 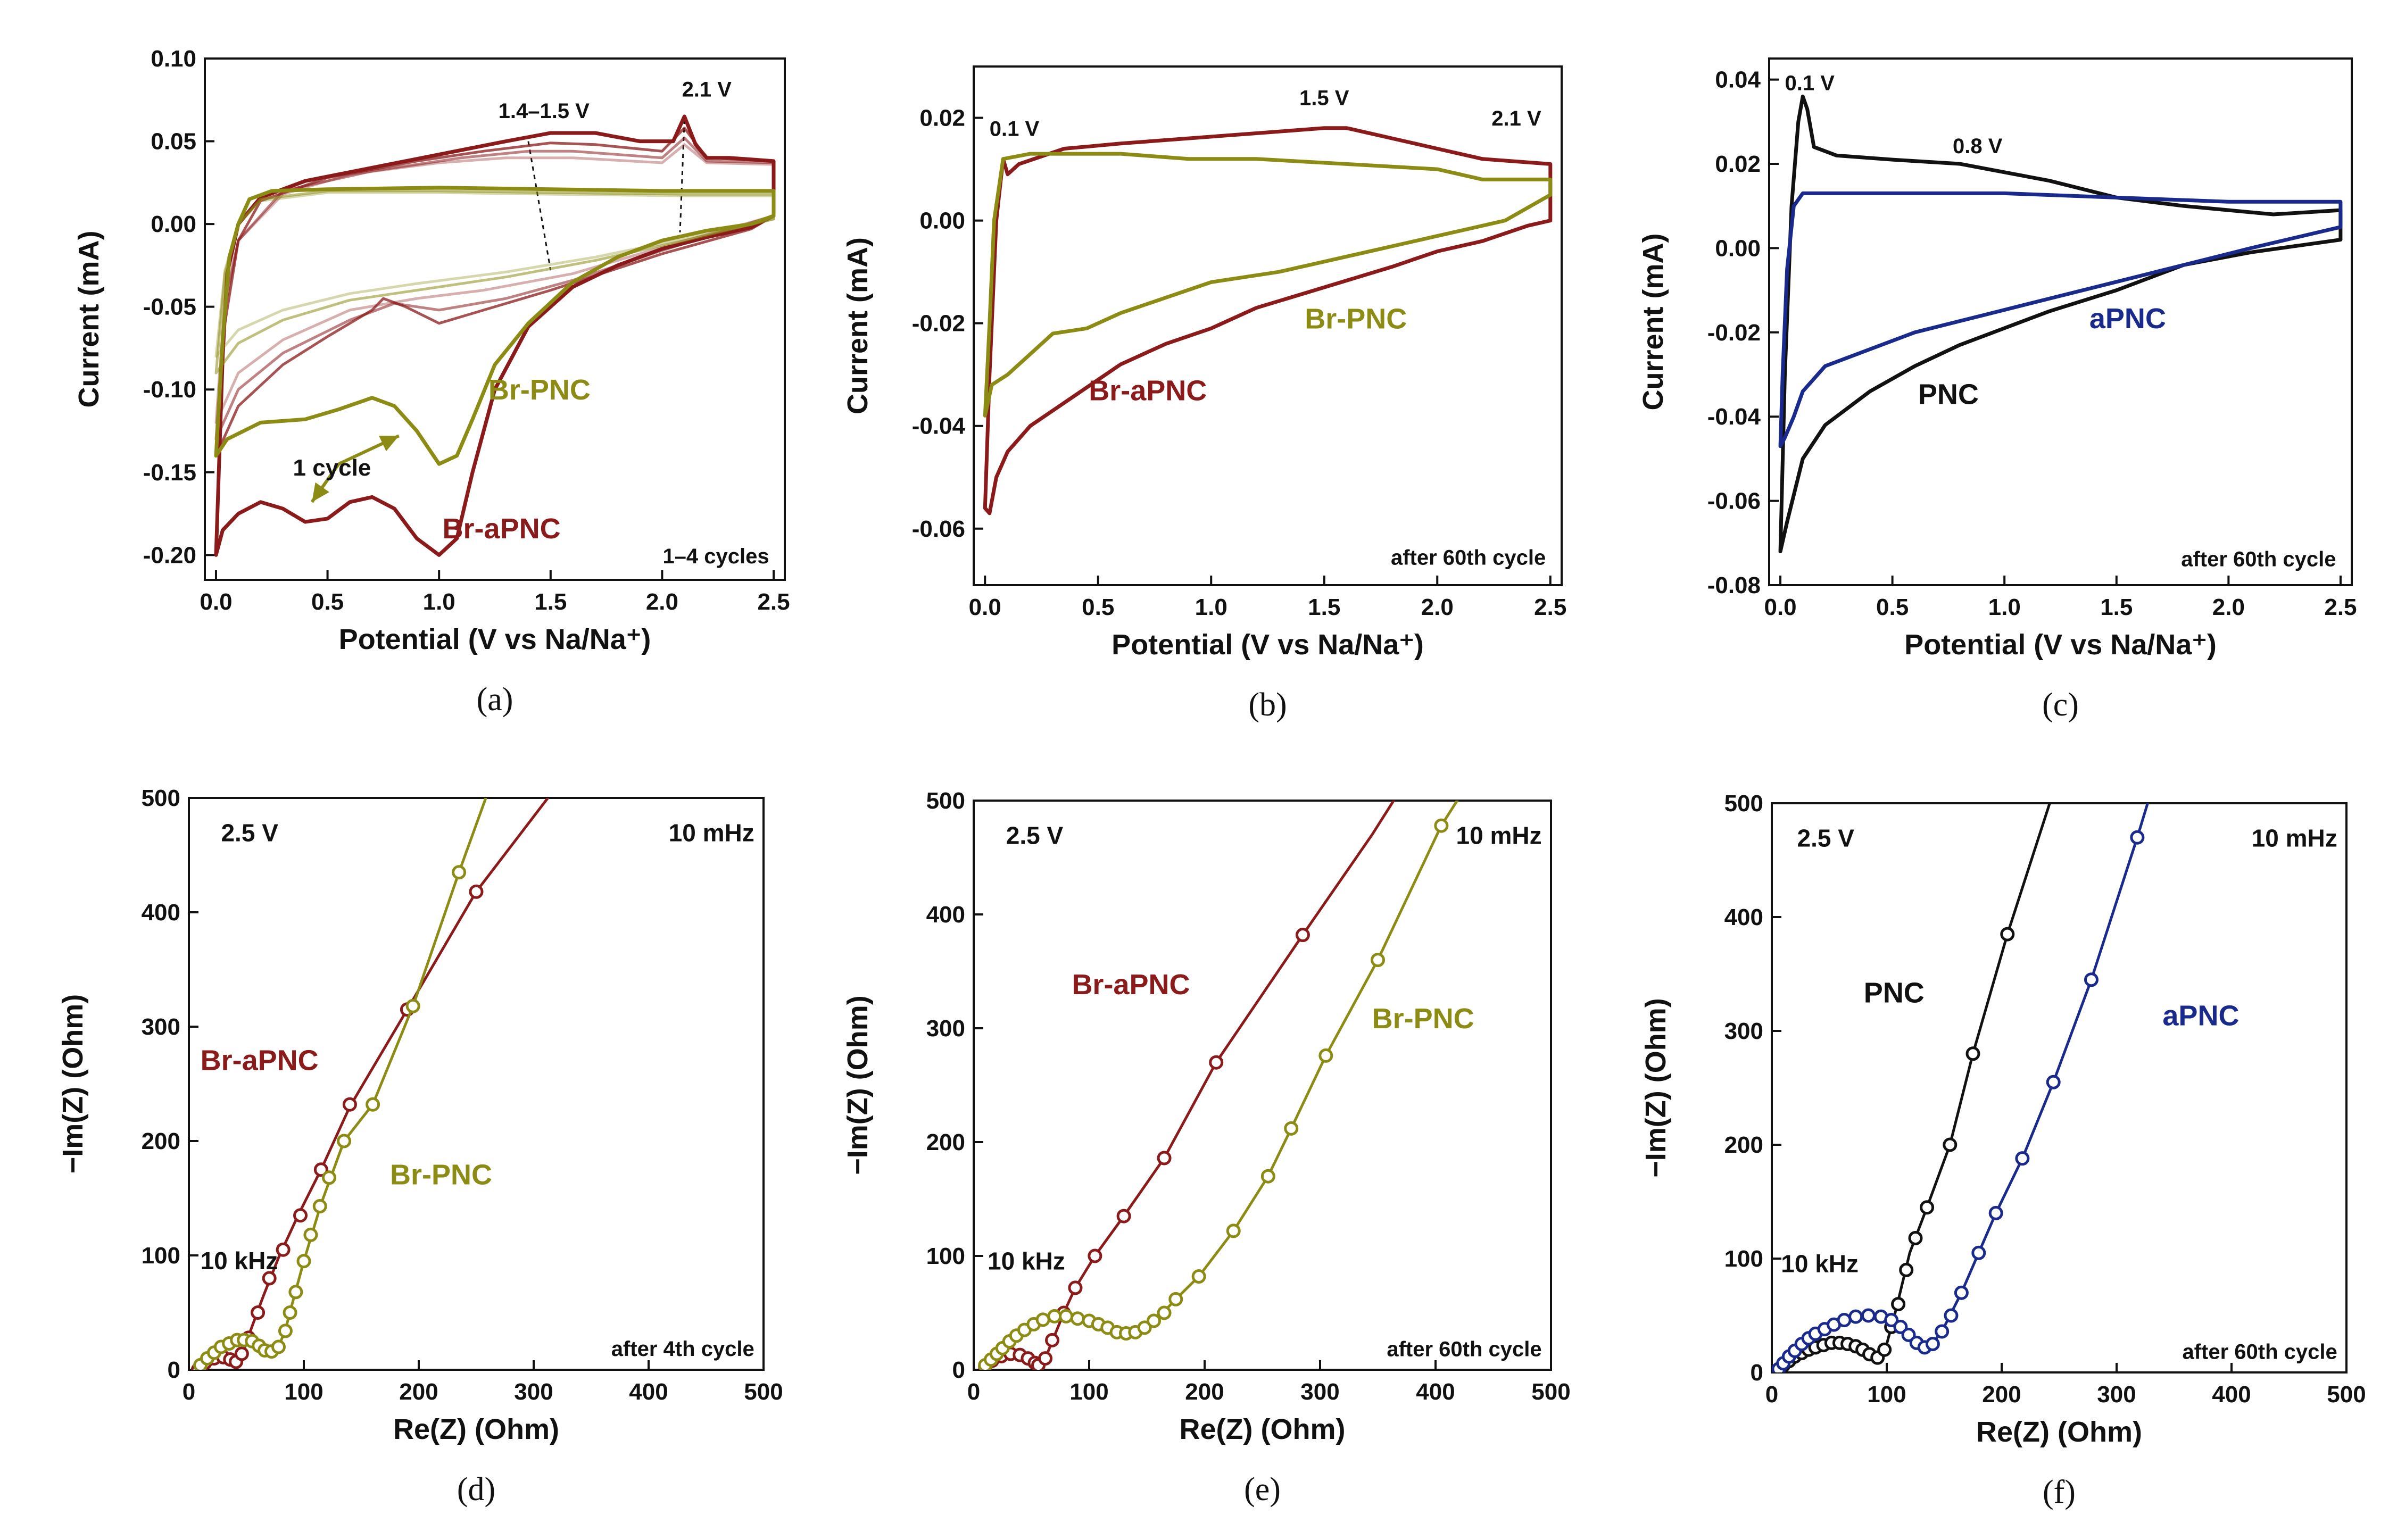 What do you see at coordinates (1810, 83) in the screenshot?
I see `annotation: 0.1 V` at bounding box center [1810, 83].